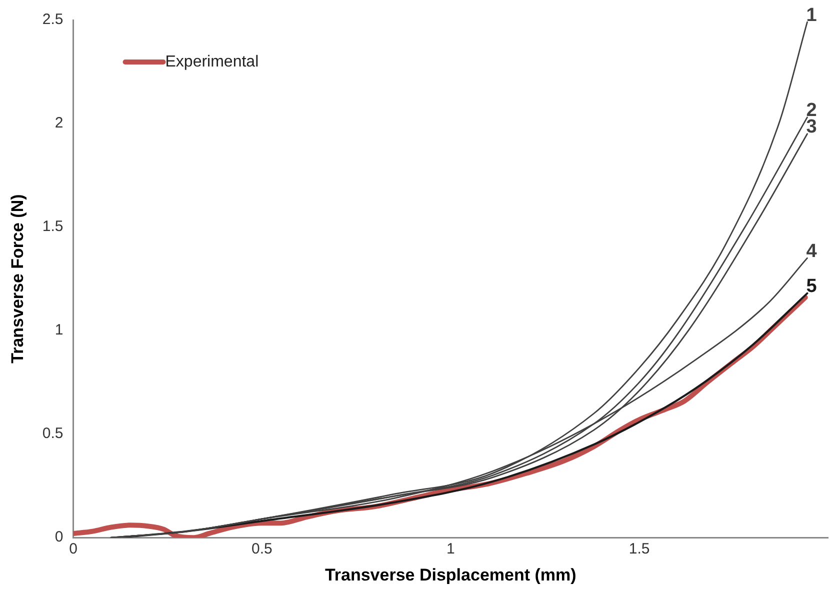 Image resolution: width=830 pixels, height=594 pixels. Describe the element at coordinates (262, 549) in the screenshot. I see `x-tick-label: 0.5` at that location.